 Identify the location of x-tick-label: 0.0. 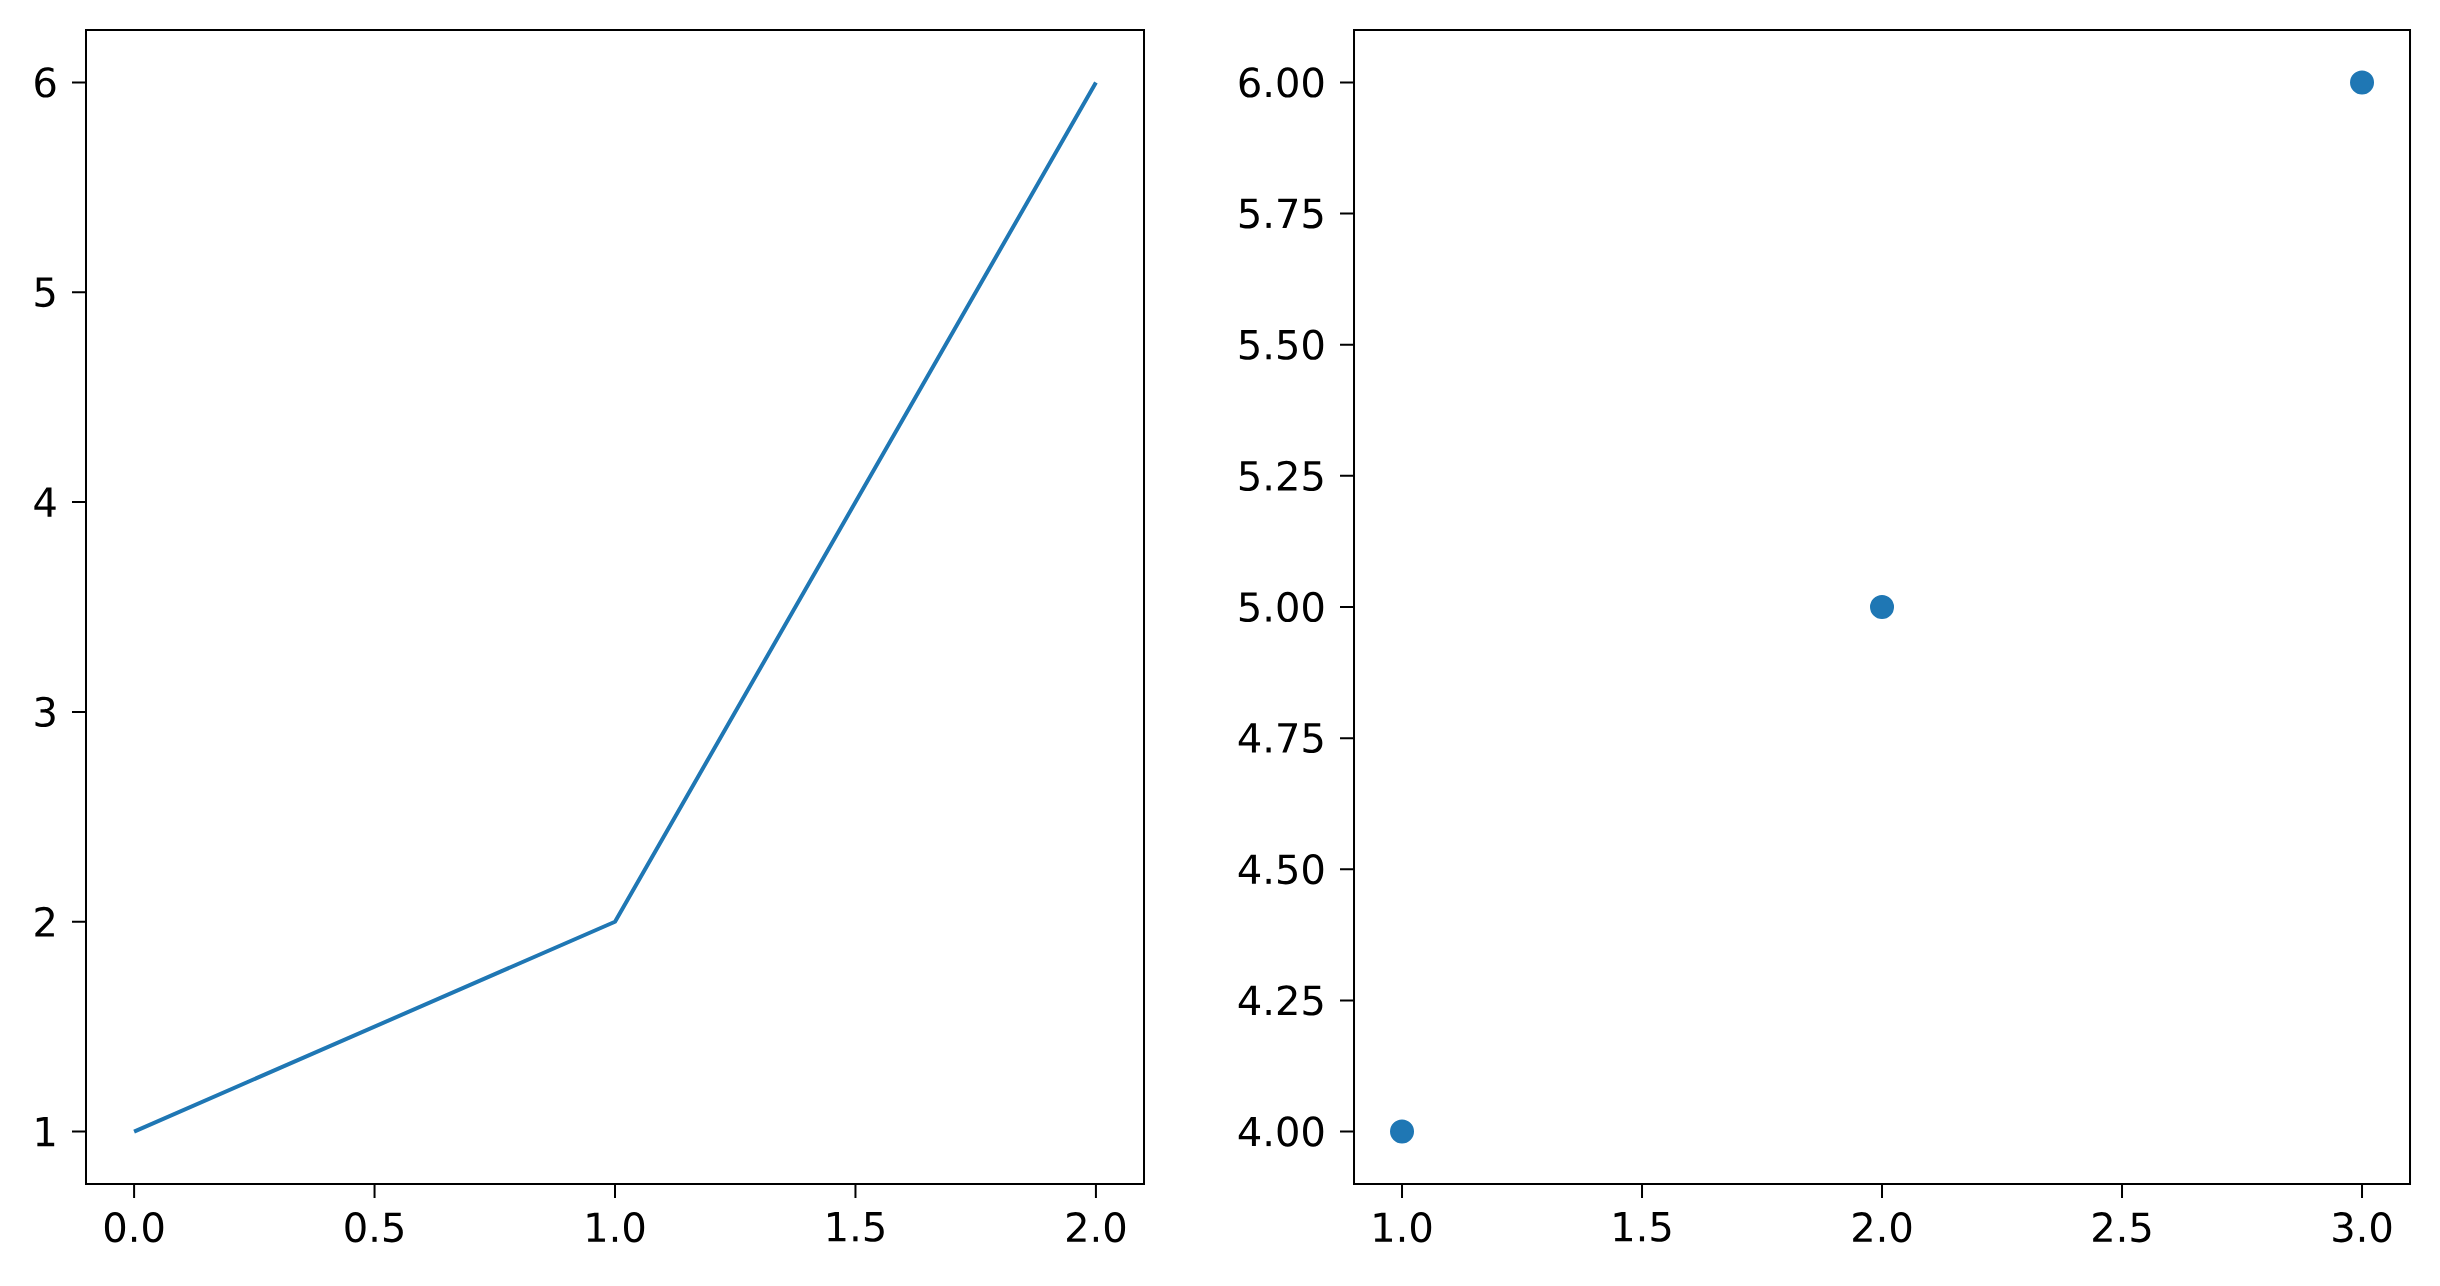
(134, 1227).